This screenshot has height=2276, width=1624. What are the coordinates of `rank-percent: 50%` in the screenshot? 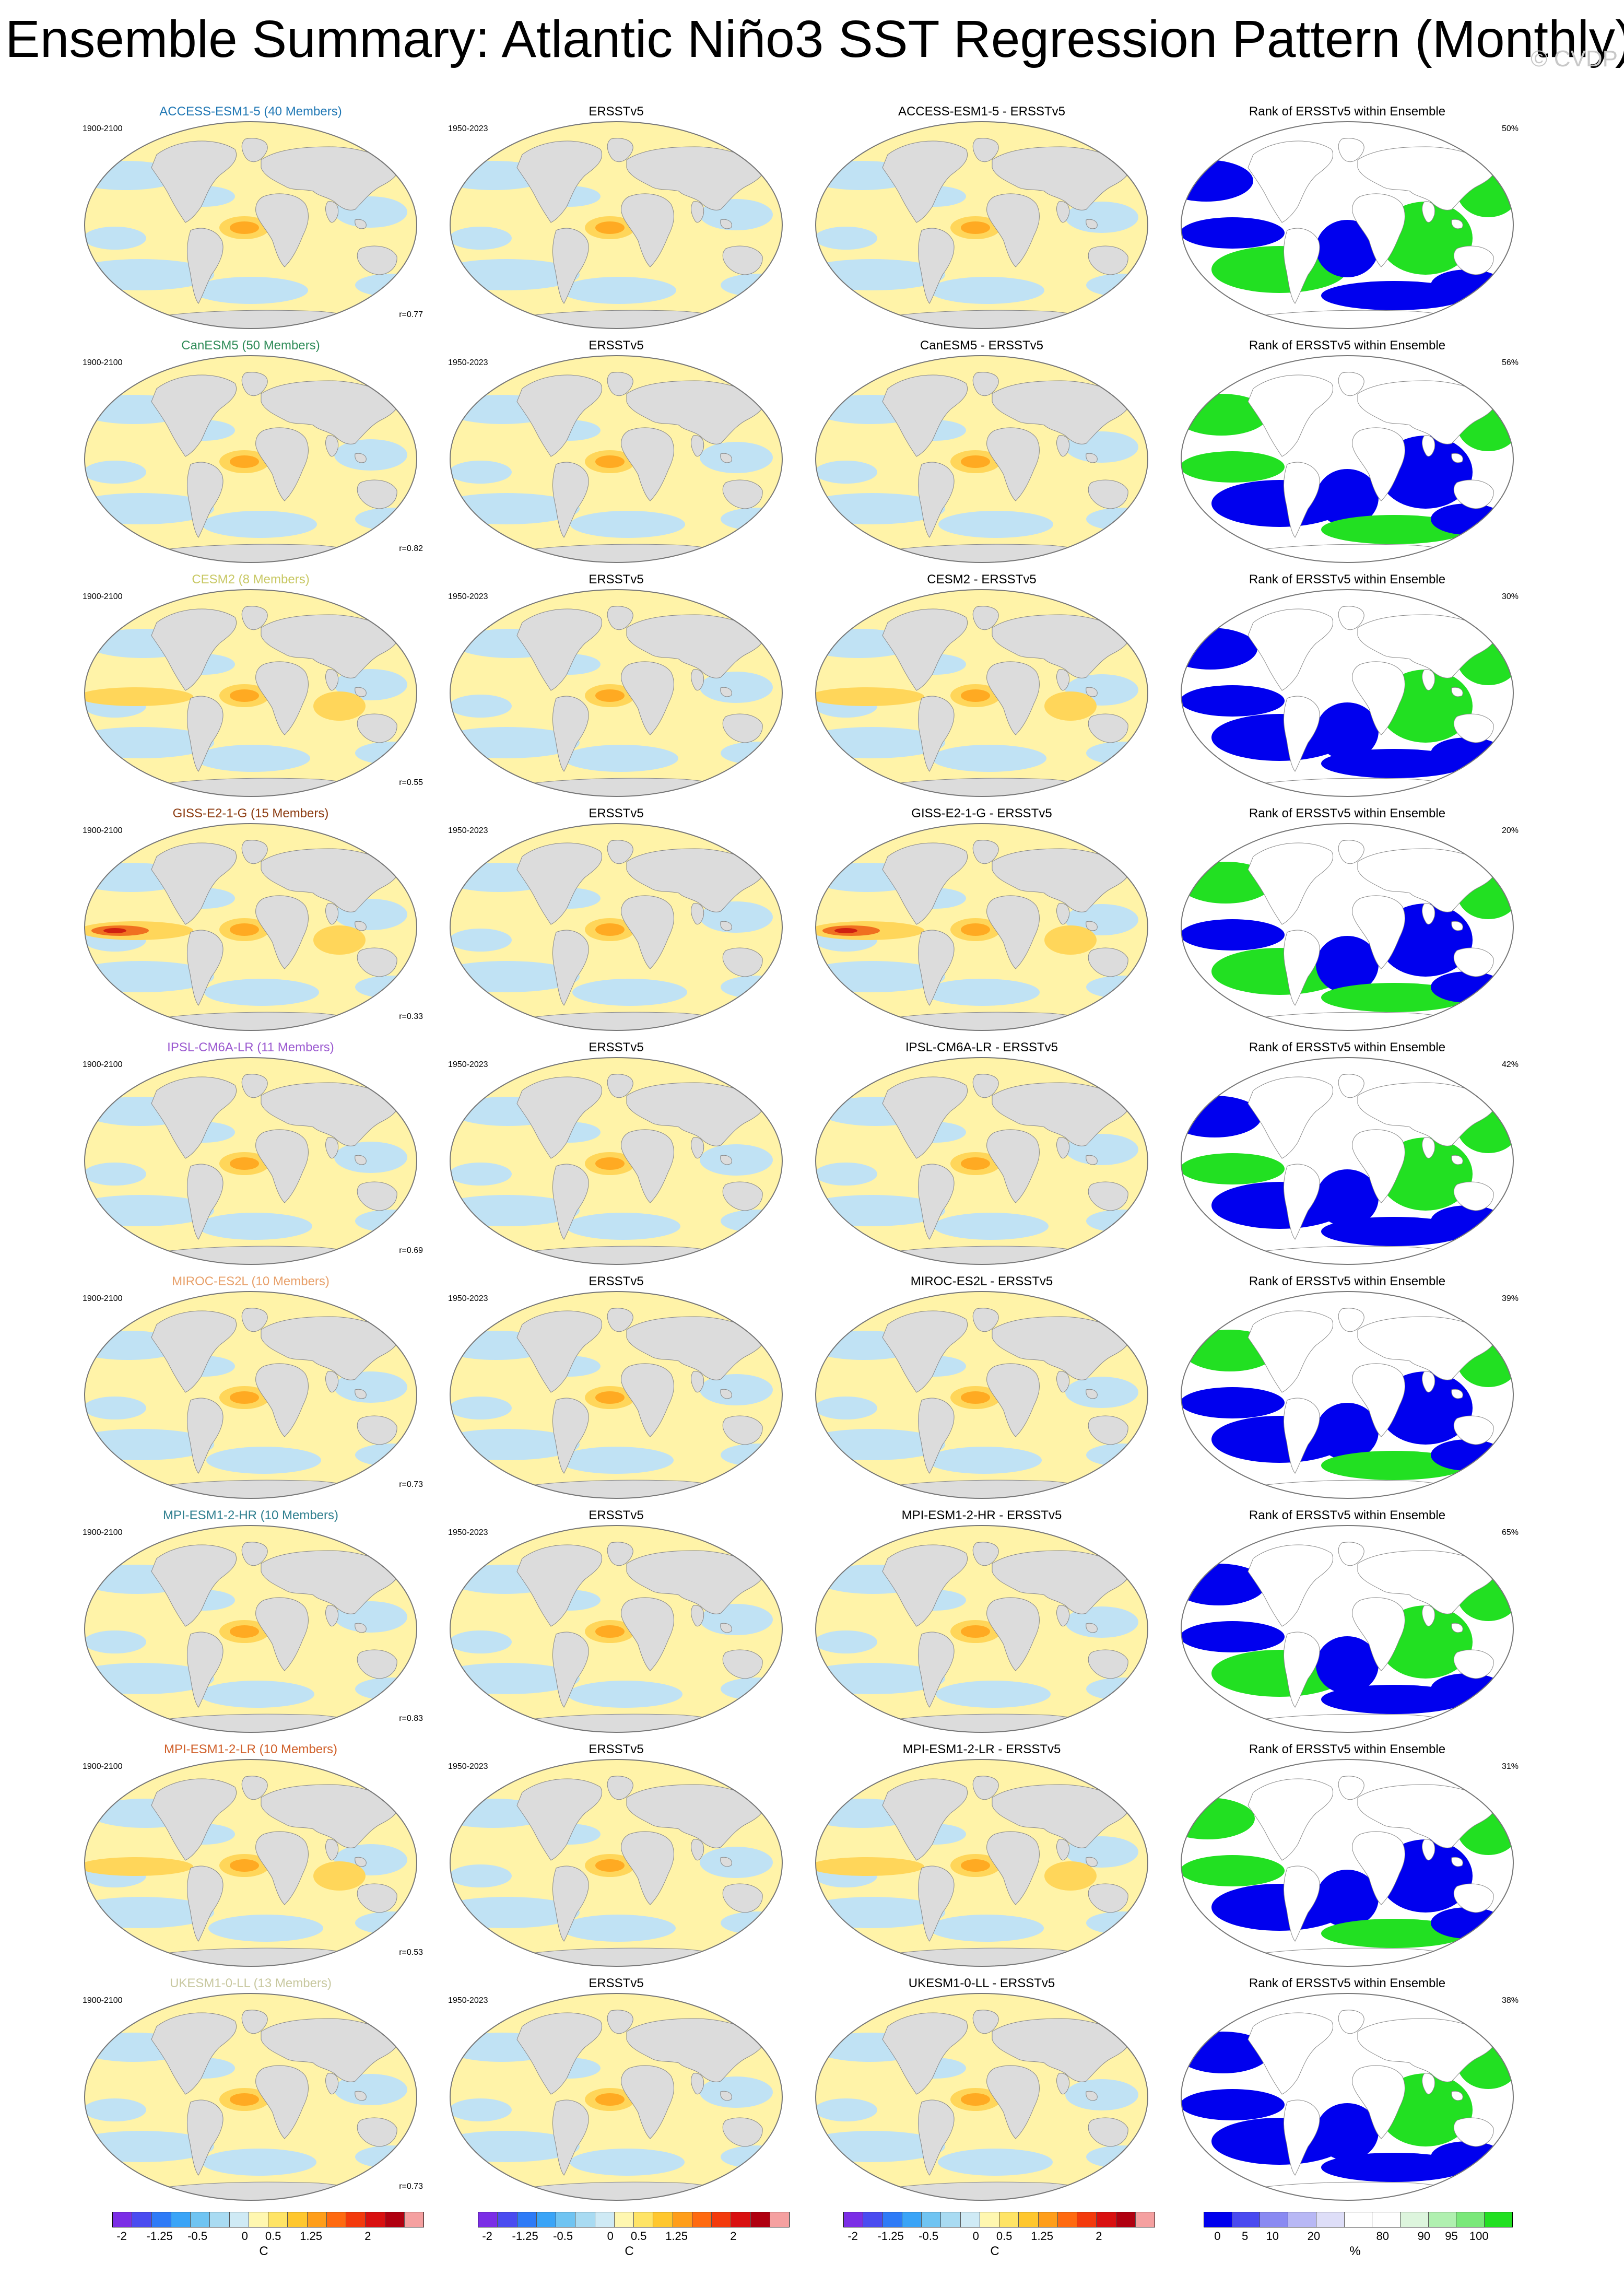 It's located at (1510, 128).